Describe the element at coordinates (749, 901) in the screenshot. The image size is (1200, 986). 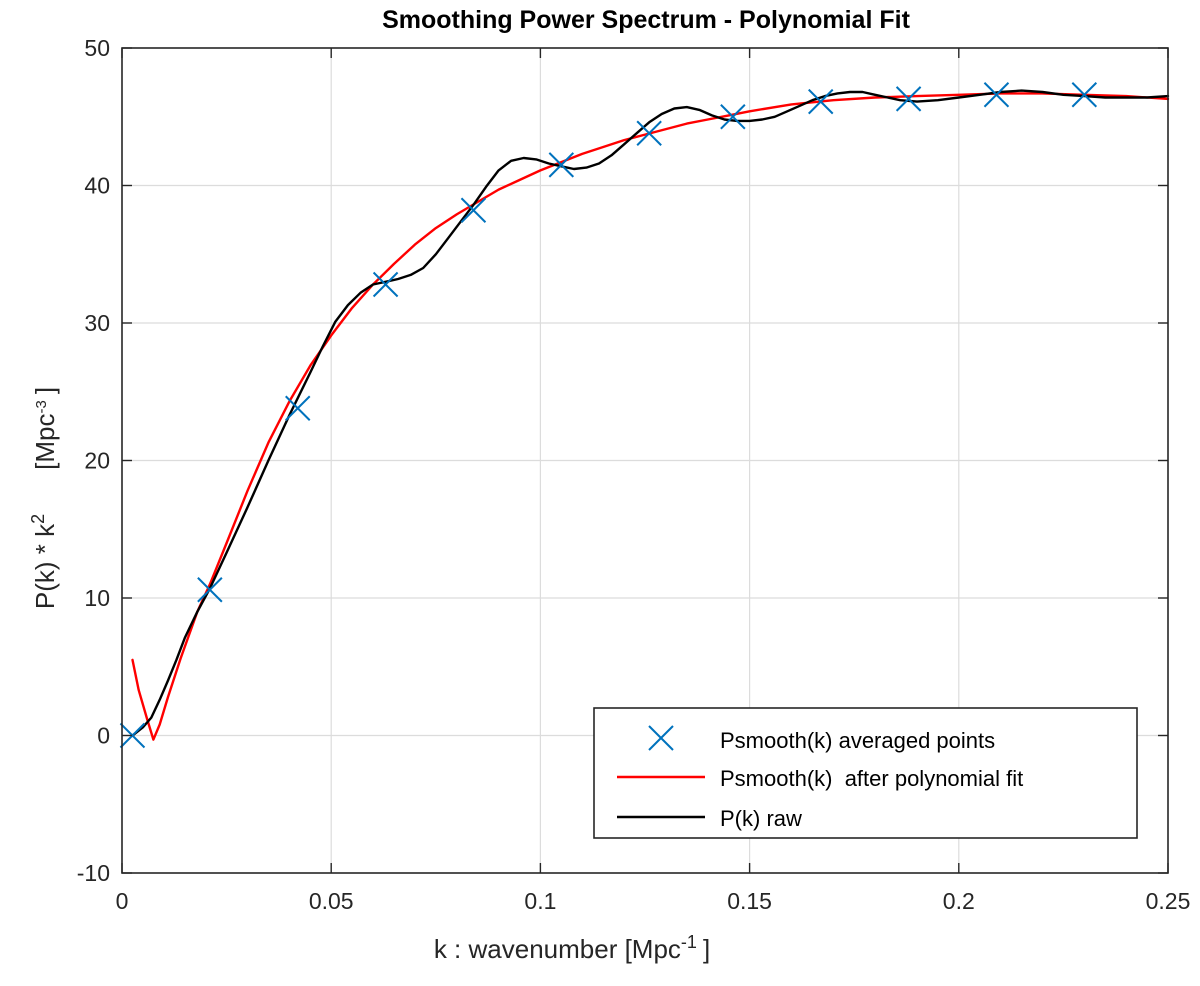
I see `x-tick-label: 0.15` at that location.